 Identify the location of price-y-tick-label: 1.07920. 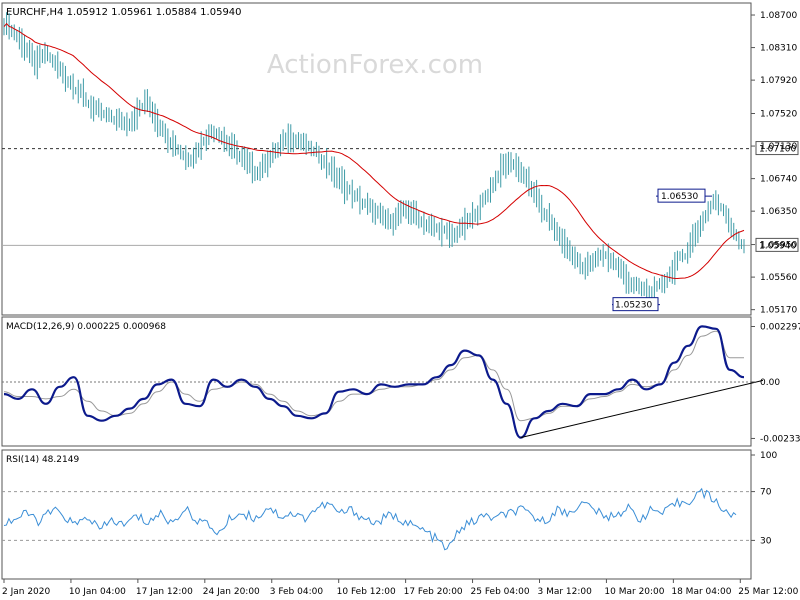
(778, 81).